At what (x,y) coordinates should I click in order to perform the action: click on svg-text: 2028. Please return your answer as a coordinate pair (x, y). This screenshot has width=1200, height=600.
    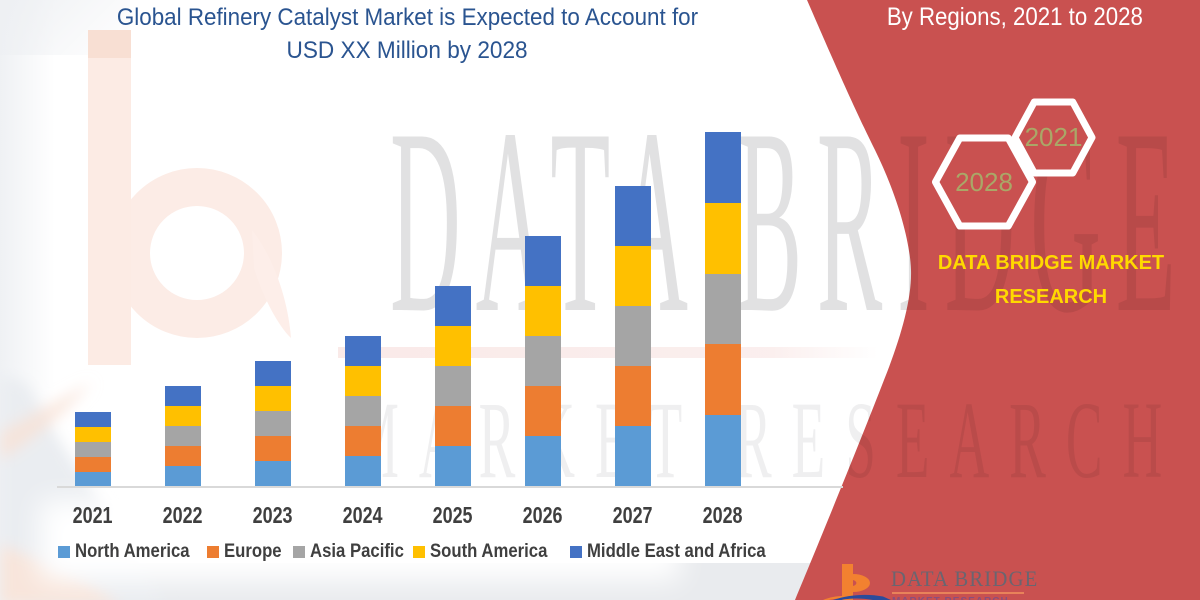
    Looking at the image, I should click on (984, 182).